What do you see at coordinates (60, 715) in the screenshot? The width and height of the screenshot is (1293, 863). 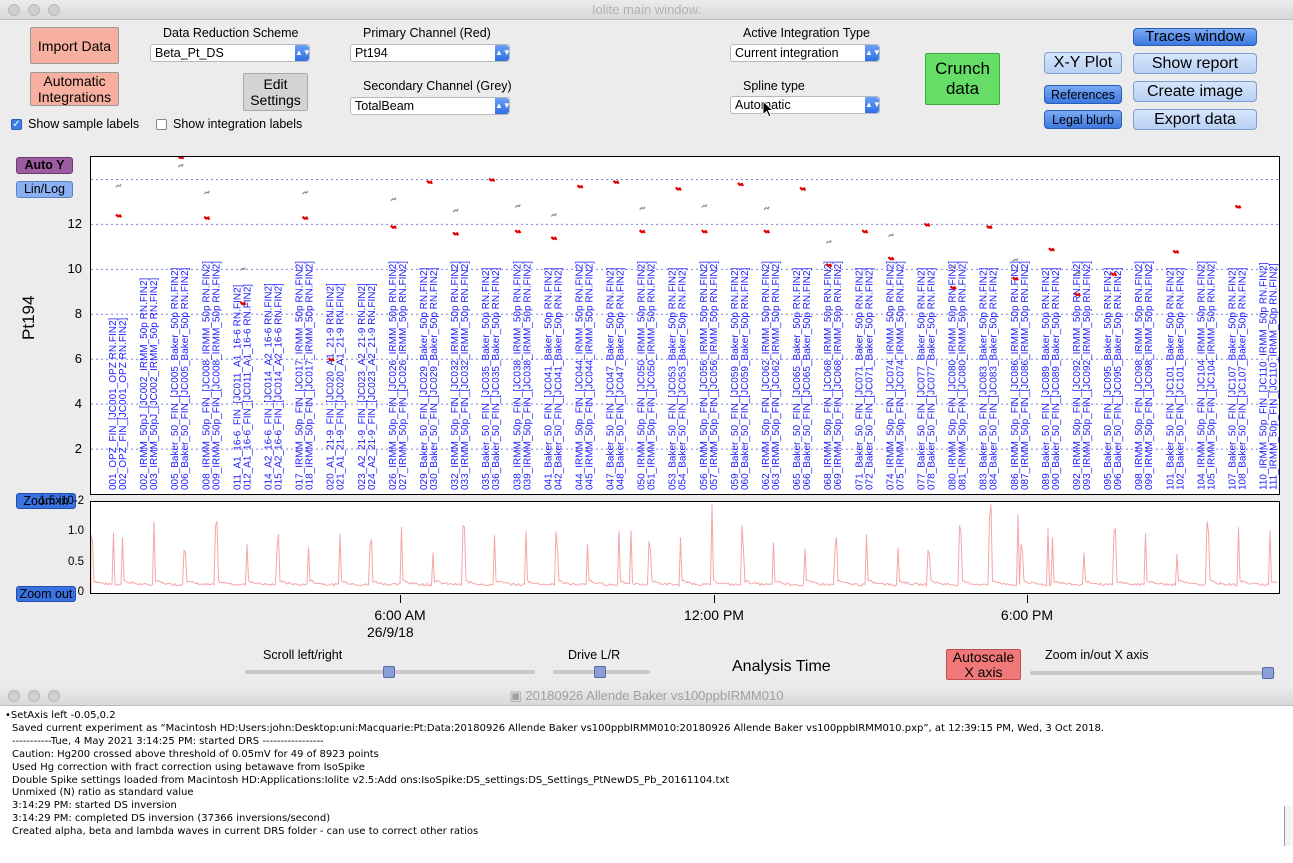 I see `log-line: •SetAxis left -0.05,0.2` at bounding box center [60, 715].